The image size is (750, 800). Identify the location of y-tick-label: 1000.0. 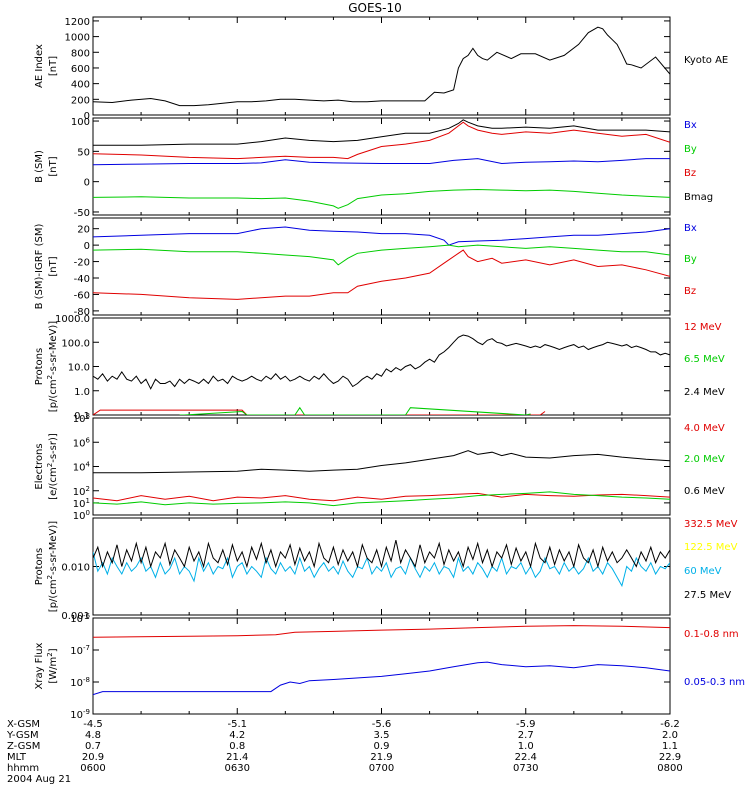
(72, 319).